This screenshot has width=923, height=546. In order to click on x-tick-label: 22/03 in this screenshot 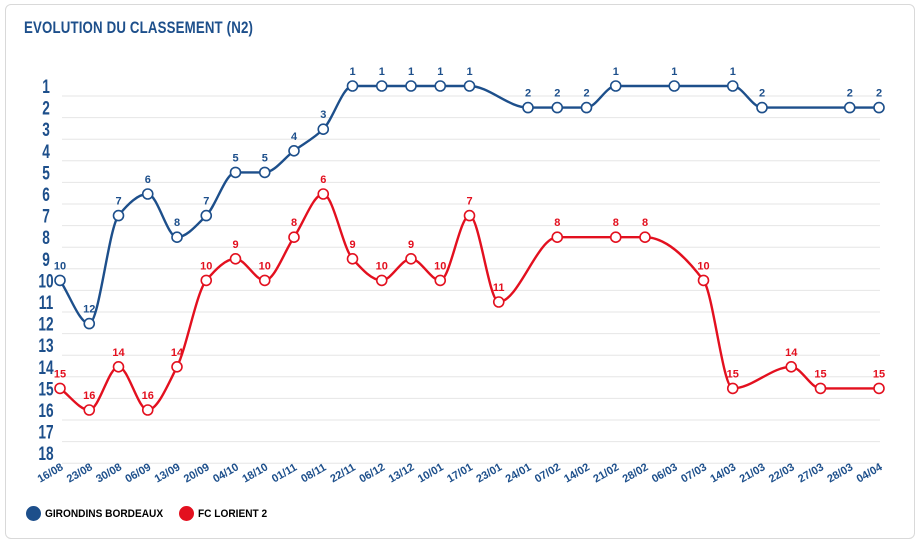, I will do `click(782, 473)`.